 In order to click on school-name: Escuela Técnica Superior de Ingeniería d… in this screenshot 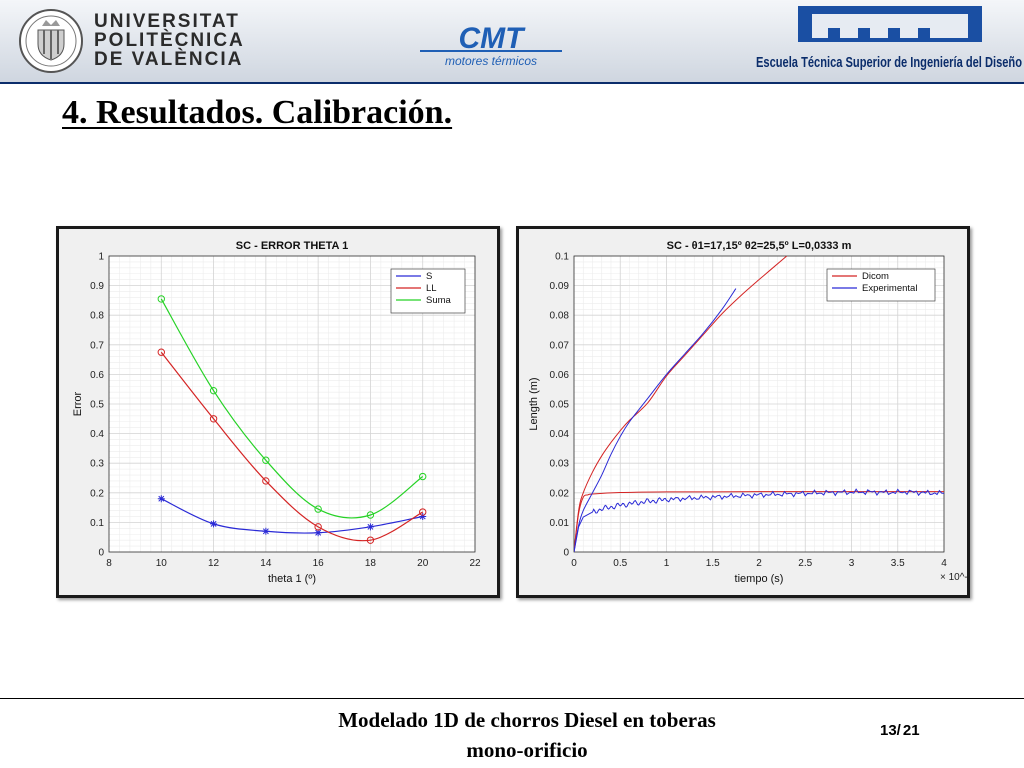, I will do `click(889, 62)`.